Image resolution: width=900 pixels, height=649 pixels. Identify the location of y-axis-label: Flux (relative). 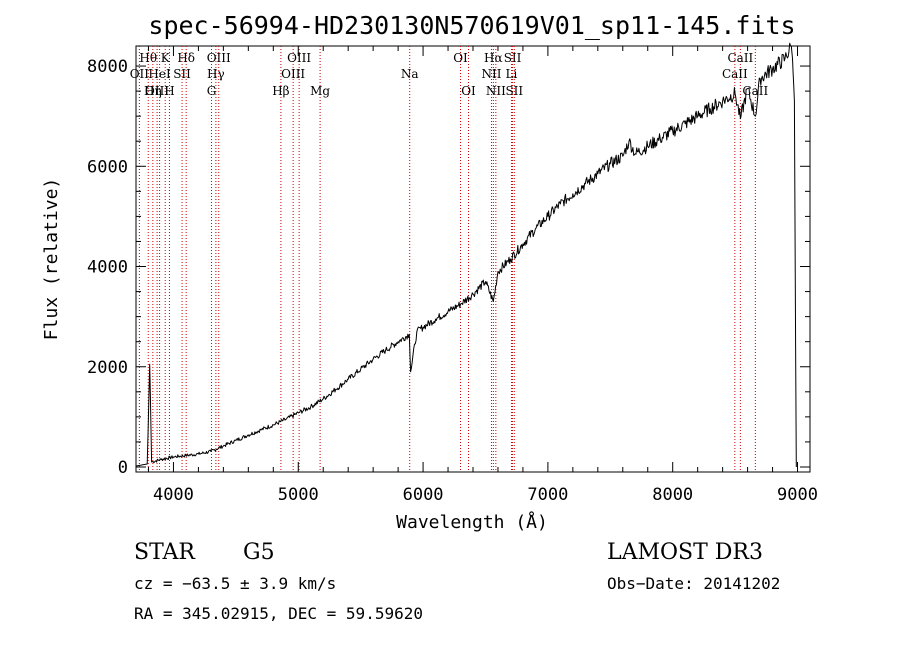
(51, 259).